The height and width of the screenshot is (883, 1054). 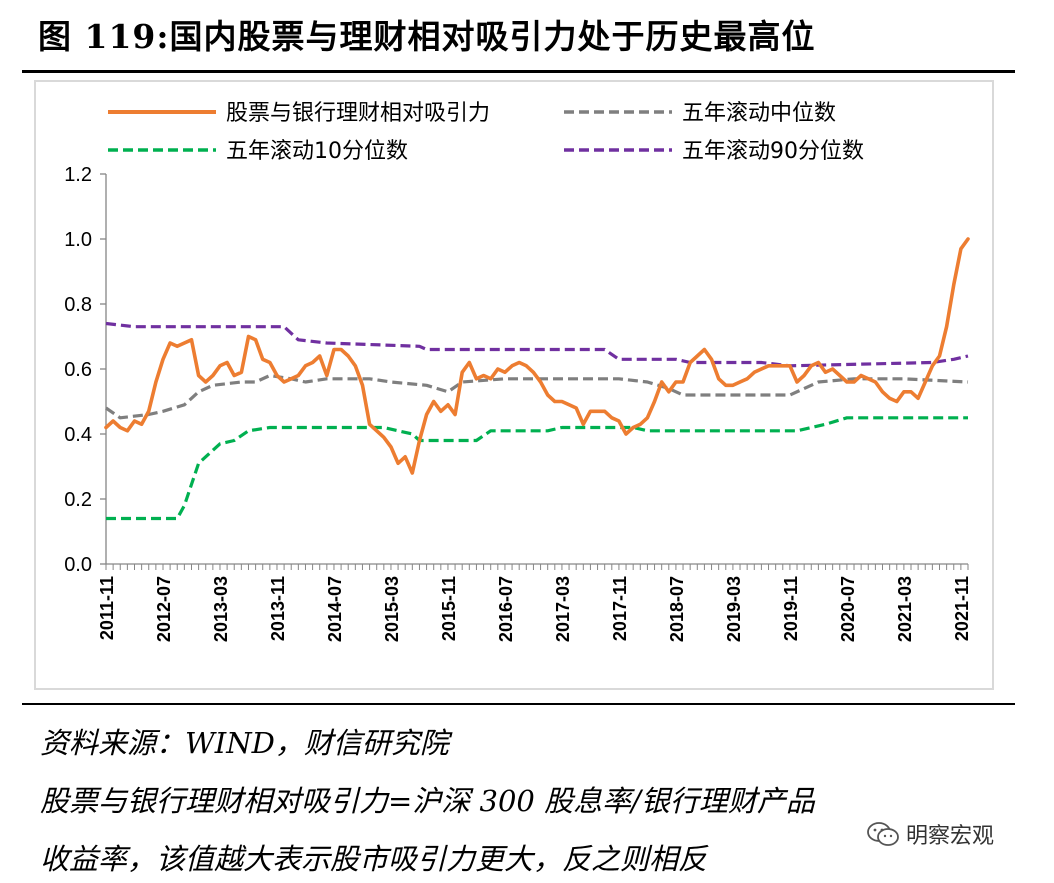 I want to click on y-tick-label: 1.0, so click(x=78, y=240).